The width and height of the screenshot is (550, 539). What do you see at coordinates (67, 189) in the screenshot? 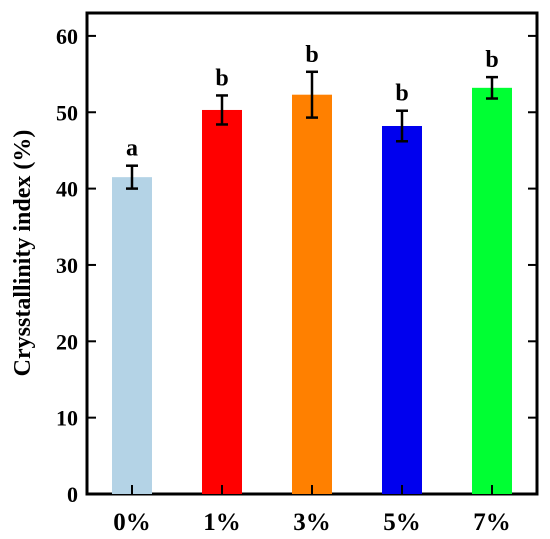
I see `y-tick-label-40: 40` at bounding box center [67, 189].